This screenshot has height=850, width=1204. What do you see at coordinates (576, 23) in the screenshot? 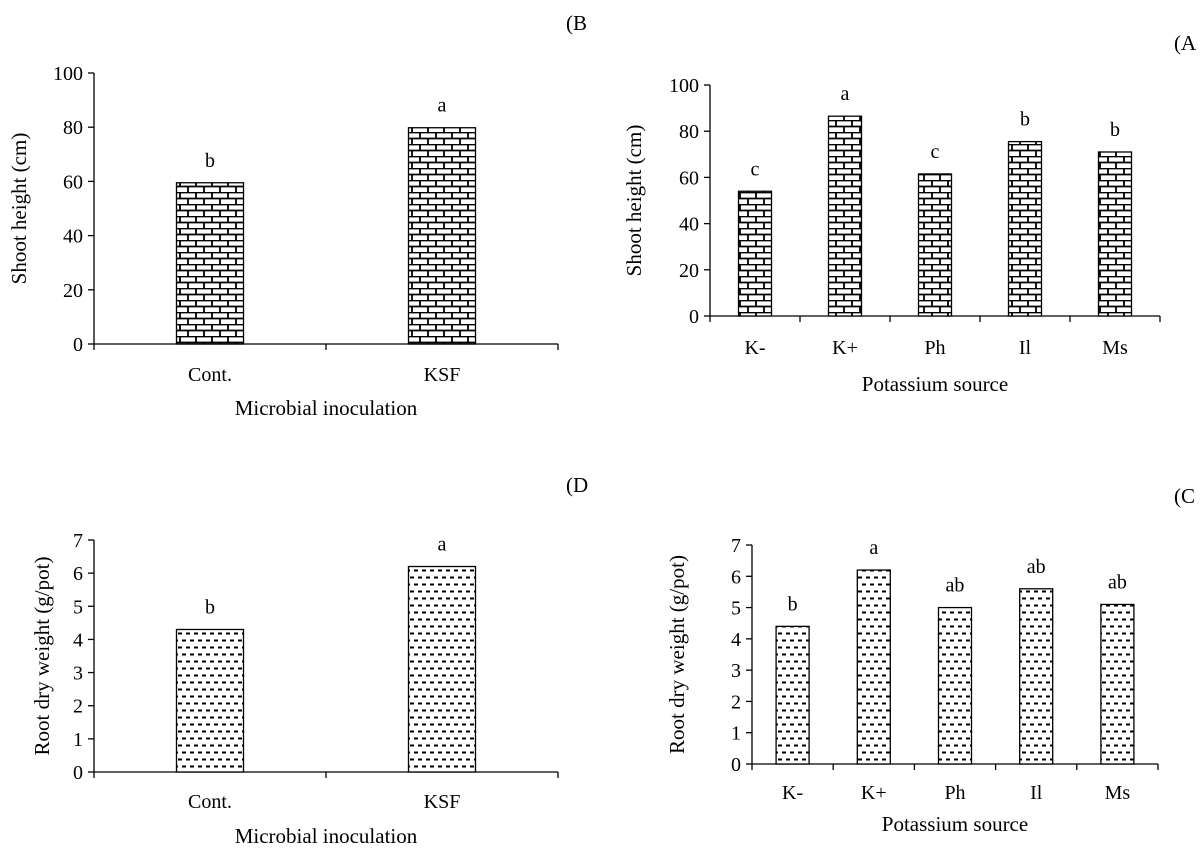
I see `panel-label: (B` at bounding box center [576, 23].